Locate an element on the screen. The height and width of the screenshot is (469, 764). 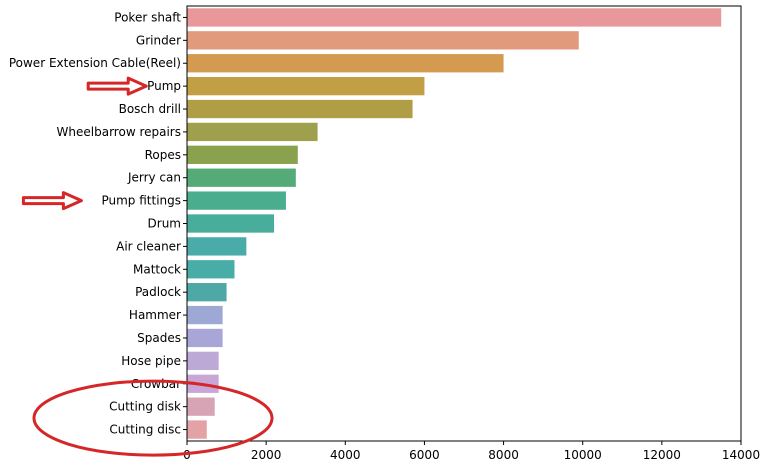
bar-jerry-can is located at coordinates (241, 177).